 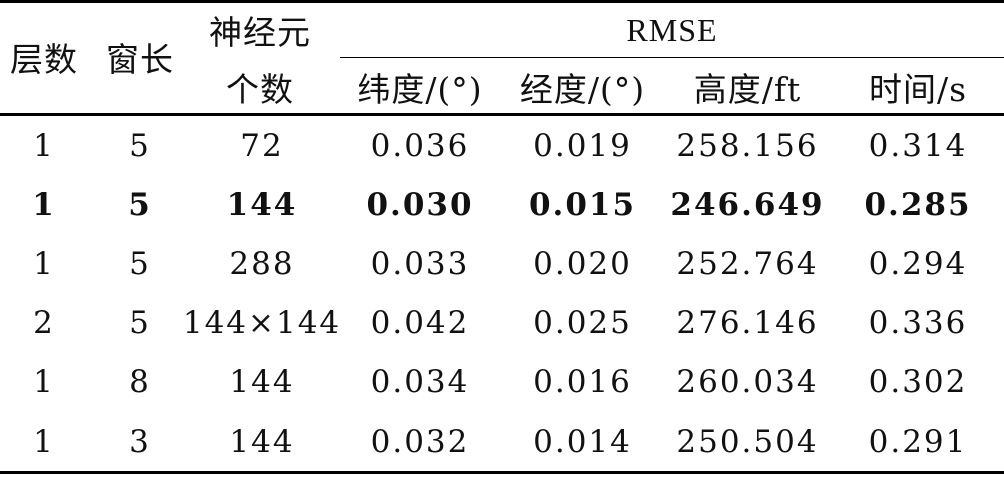 What do you see at coordinates (918, 145) in the screenshot?
I see `cell-time: 0.314` at bounding box center [918, 145].